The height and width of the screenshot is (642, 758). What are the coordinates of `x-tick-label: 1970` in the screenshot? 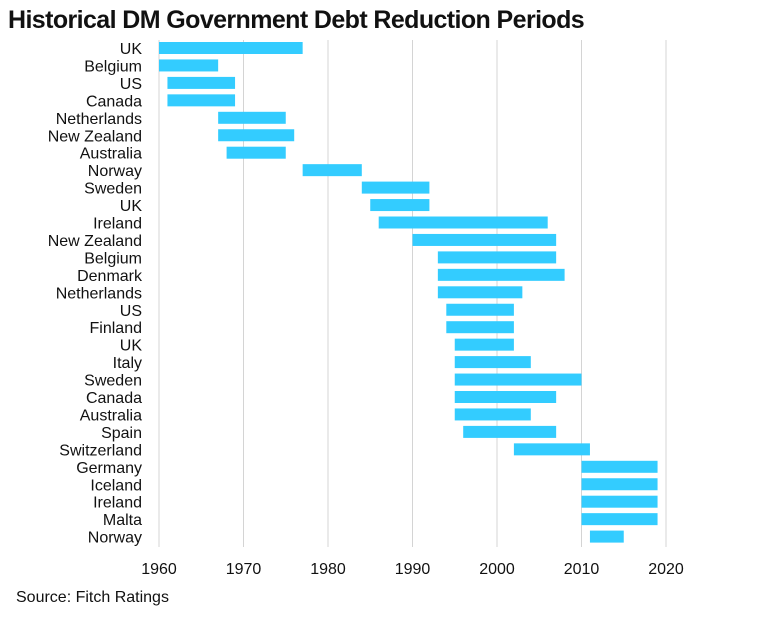 It's located at (244, 569).